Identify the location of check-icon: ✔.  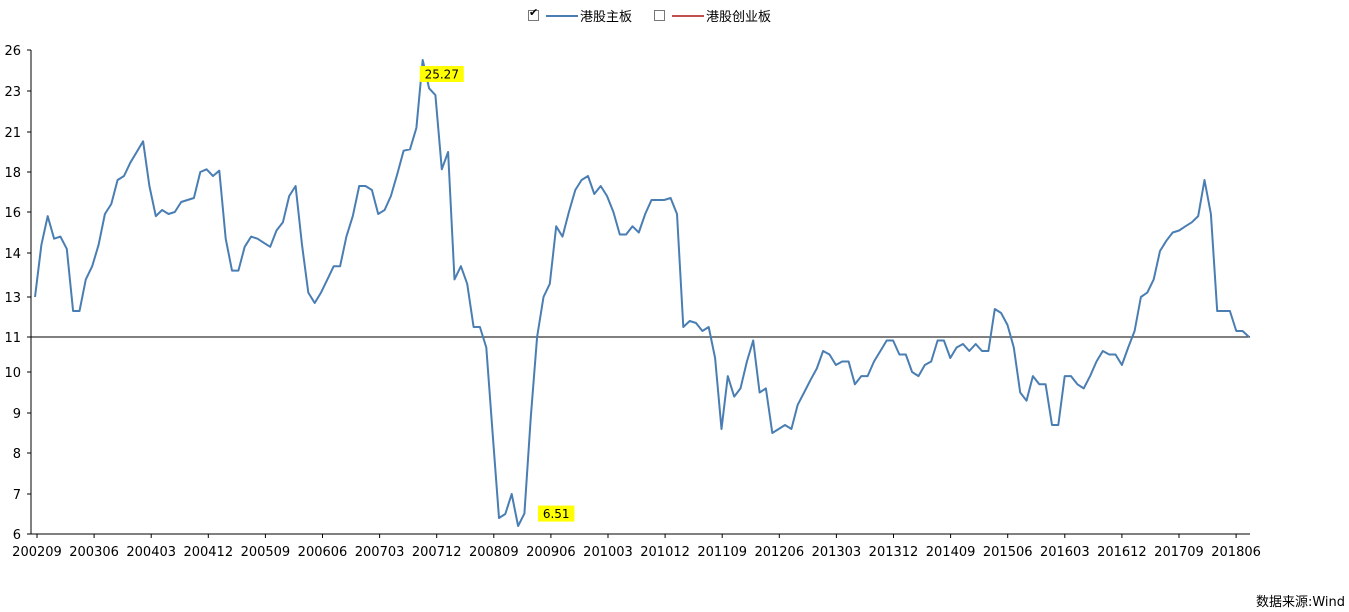
(534, 12).